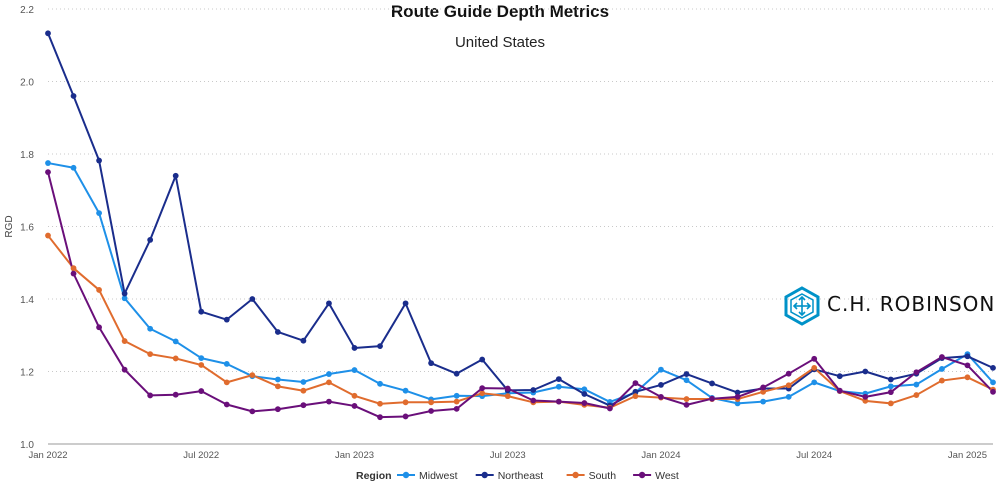  Describe the element at coordinates (967, 455) in the screenshot. I see `x-tick-label: Jan 2025` at that location.